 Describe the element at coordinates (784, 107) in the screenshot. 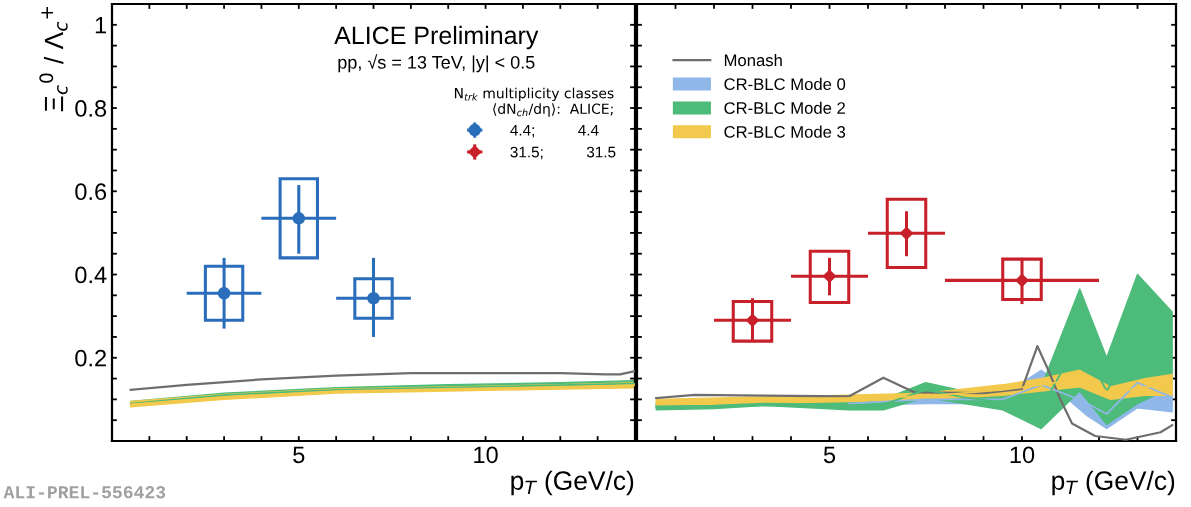

I see `legend-label: CR-BLC Mode 2` at that location.